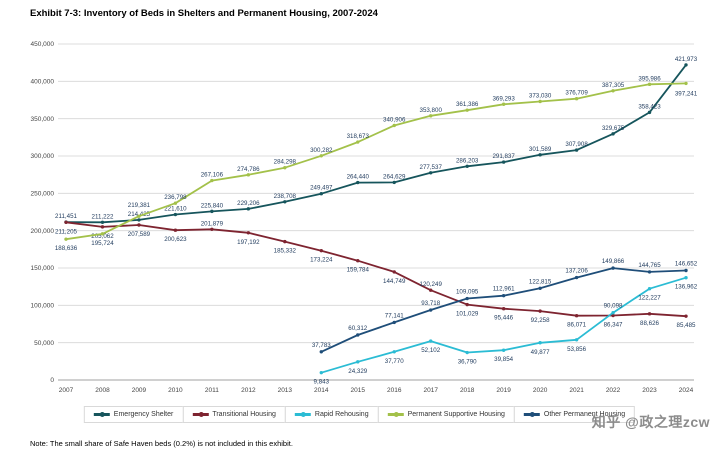  I want to click on x-axis-tick-label: 2012, so click(248, 390).